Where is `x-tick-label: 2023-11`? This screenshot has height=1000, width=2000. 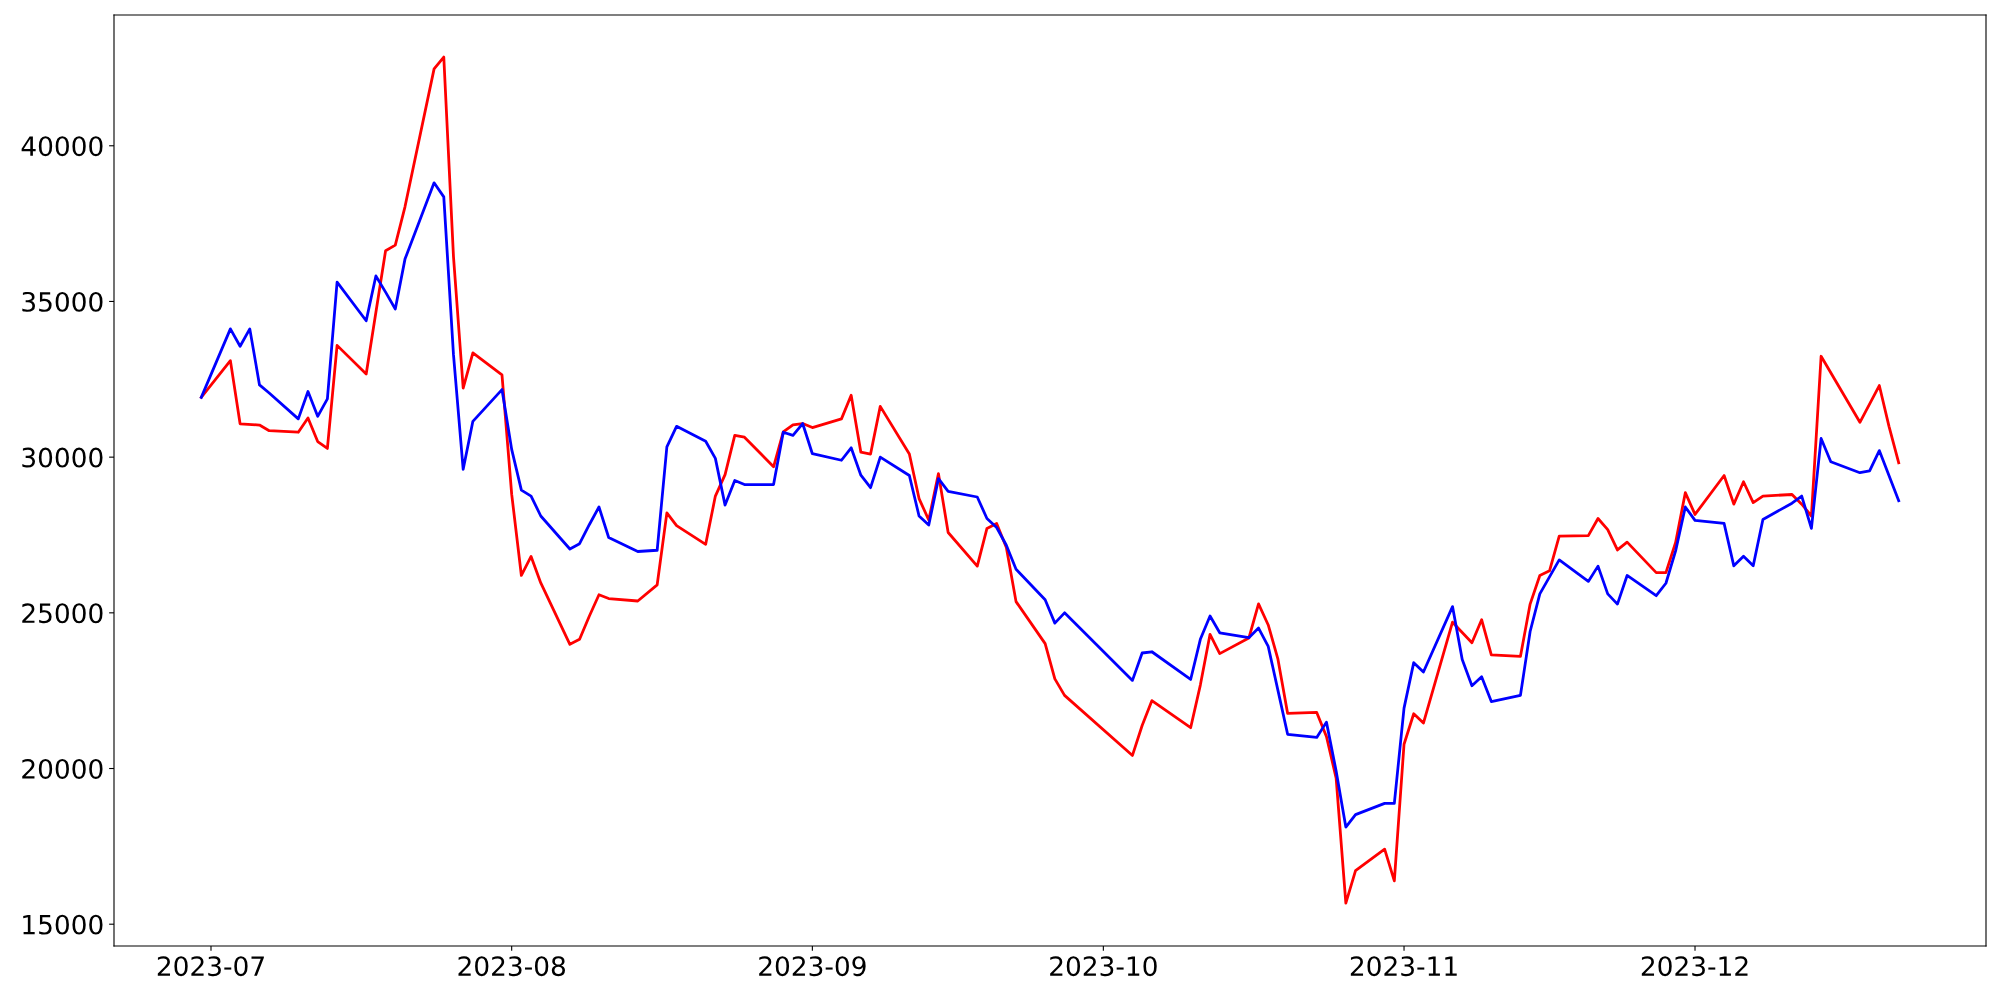 x-tick-label: 2023-11 is located at coordinates (1403, 966).